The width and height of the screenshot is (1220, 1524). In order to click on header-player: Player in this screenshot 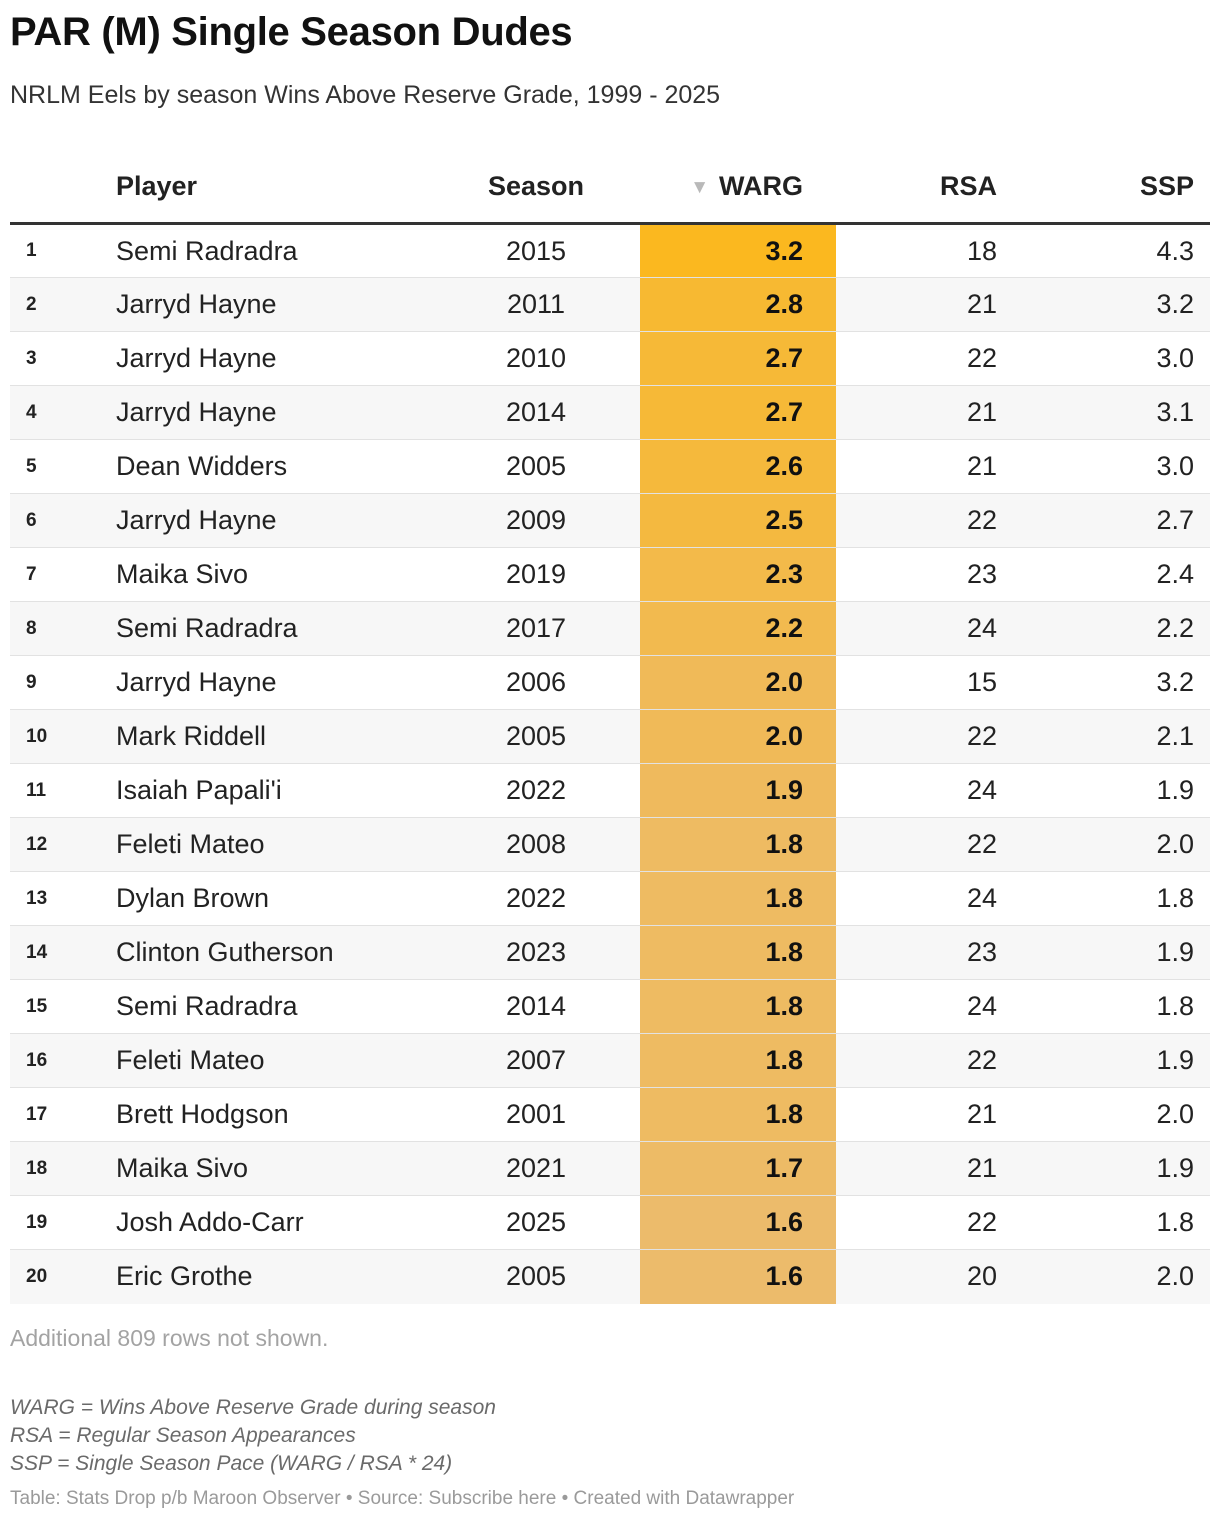, I will do `click(288, 187)`.